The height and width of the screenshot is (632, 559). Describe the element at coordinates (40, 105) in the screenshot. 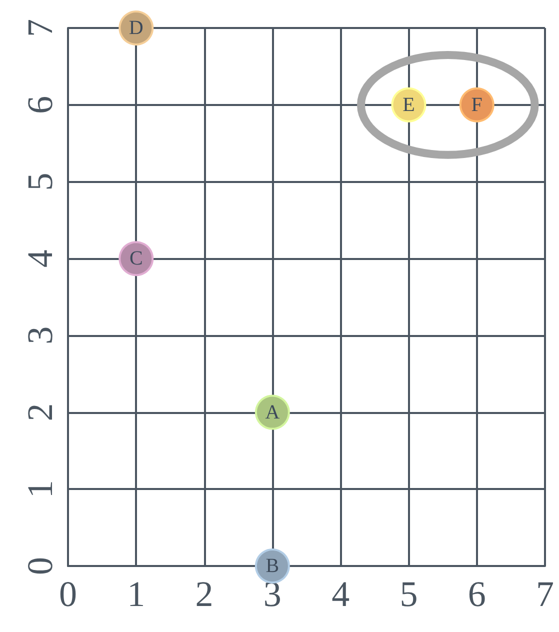

I see `y-tick-label: 6` at that location.